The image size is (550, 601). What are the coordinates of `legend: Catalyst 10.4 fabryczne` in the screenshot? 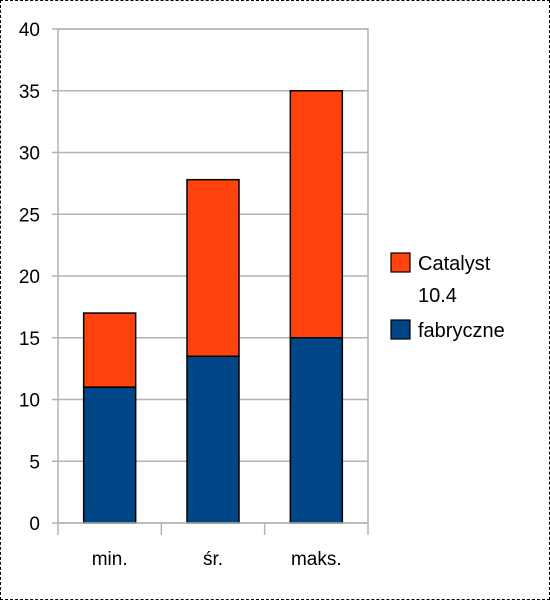 It's located at (447, 297).